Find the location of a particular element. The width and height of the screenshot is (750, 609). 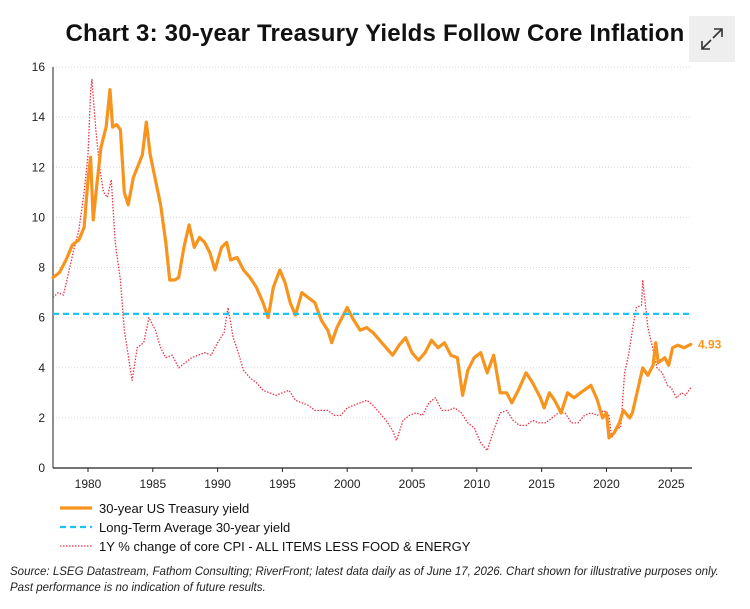

x-tick-label-1: 1985 is located at coordinates (152, 484).